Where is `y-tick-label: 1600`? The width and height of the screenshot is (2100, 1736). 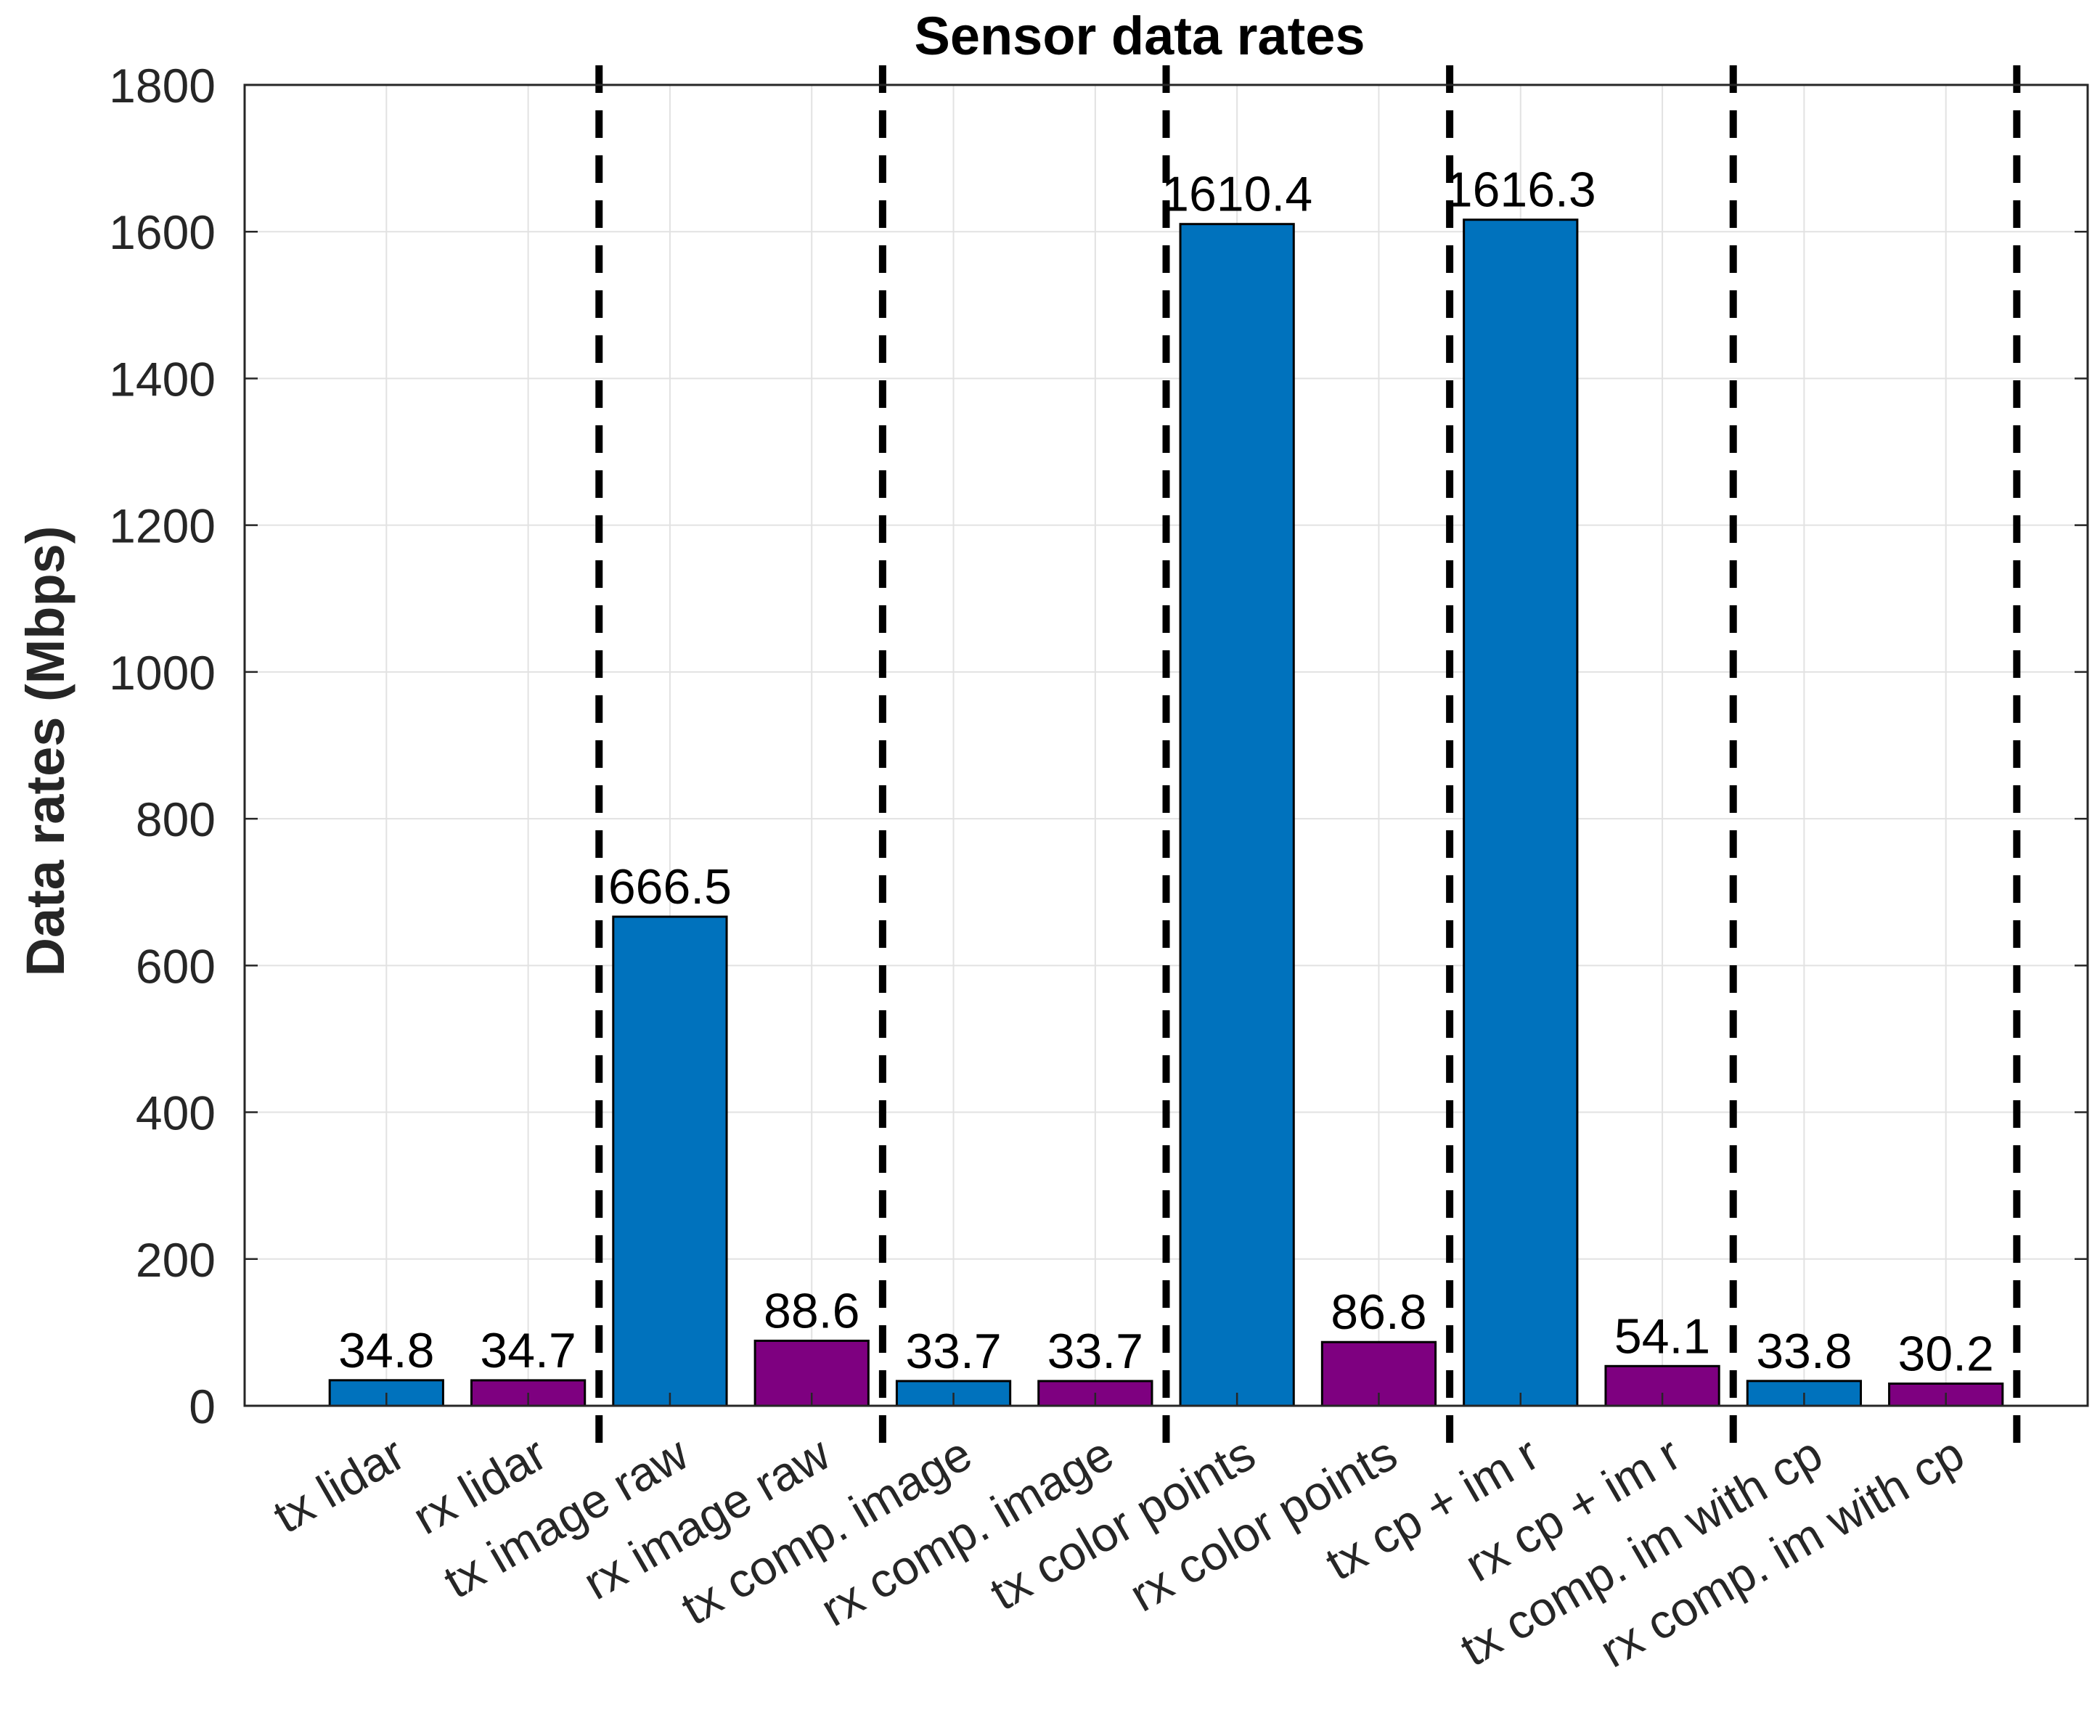
y-tick-label: 1600 is located at coordinates (162, 232).